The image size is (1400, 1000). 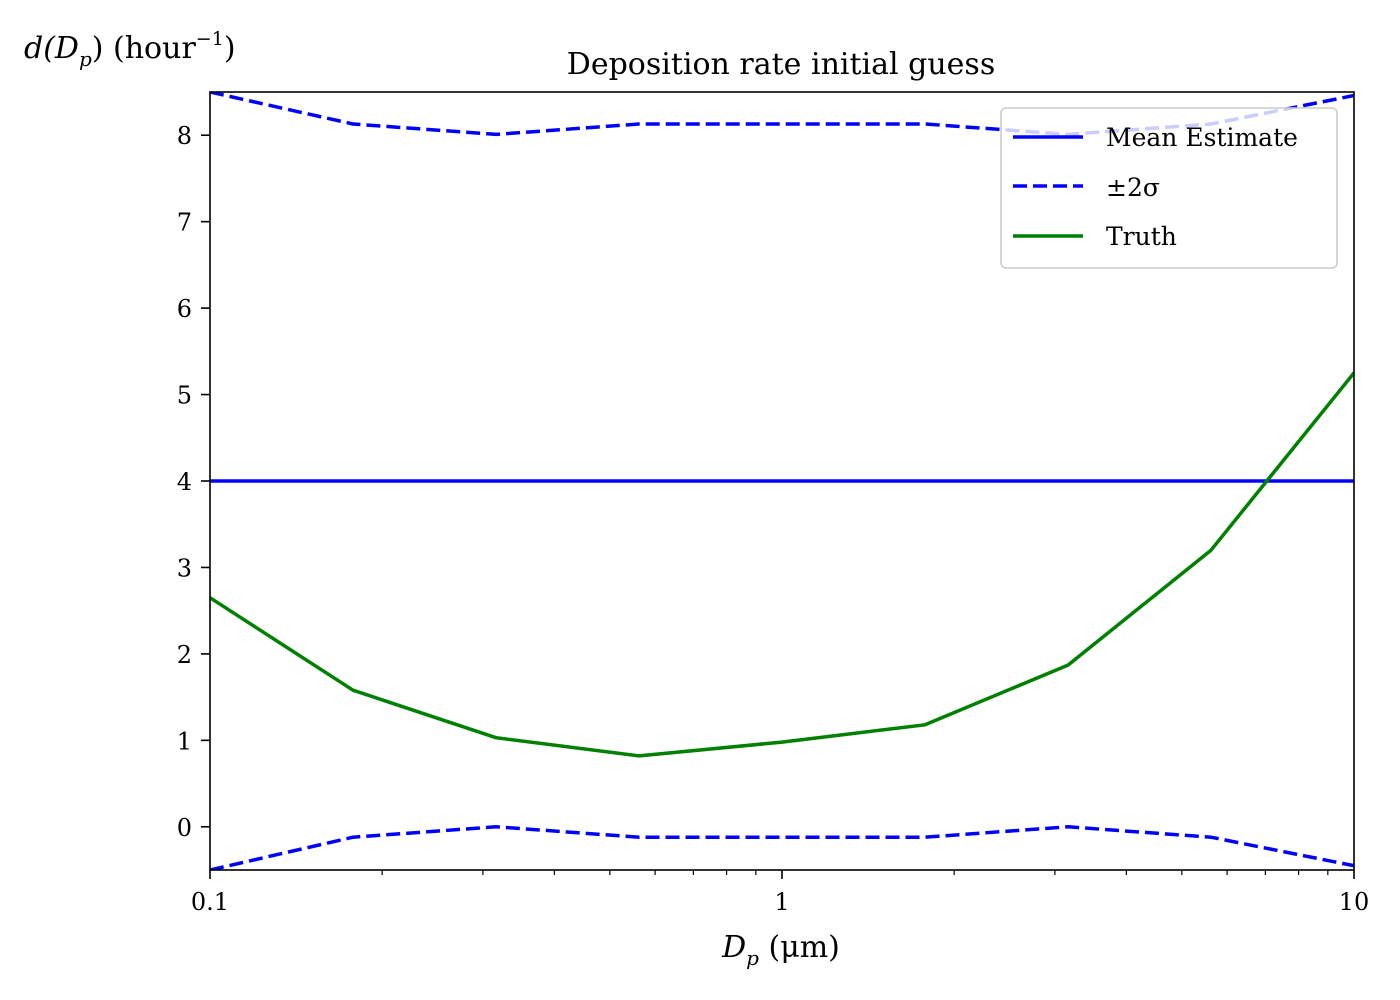 What do you see at coordinates (781, 902) in the screenshot?
I see `x-tick-label-1: 1` at bounding box center [781, 902].